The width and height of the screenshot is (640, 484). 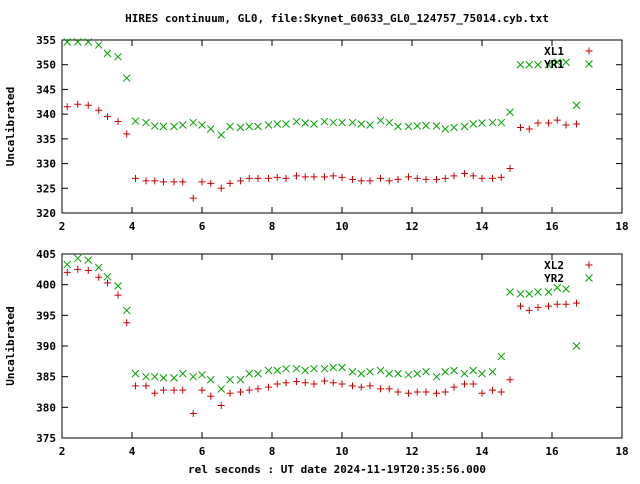 What do you see at coordinates (132, 226) in the screenshot?
I see `x-tick-label: 4` at bounding box center [132, 226].